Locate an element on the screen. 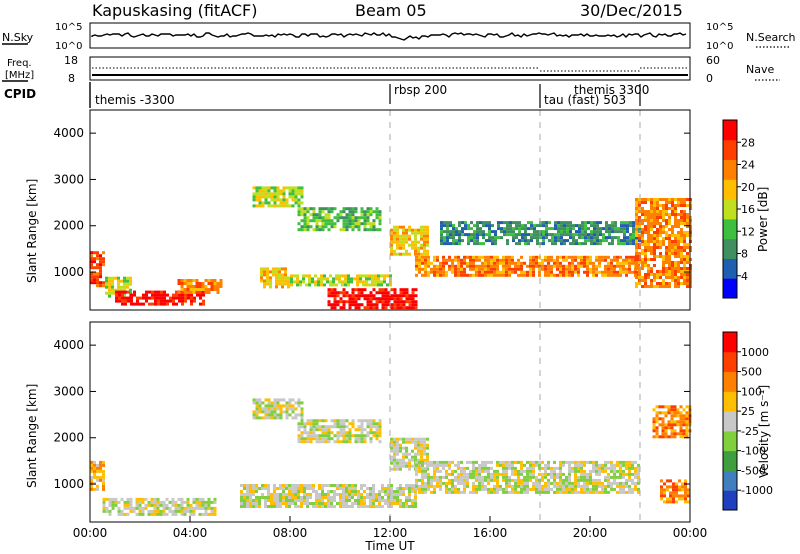  colorbar-tick-label: 28 is located at coordinates (748, 142).